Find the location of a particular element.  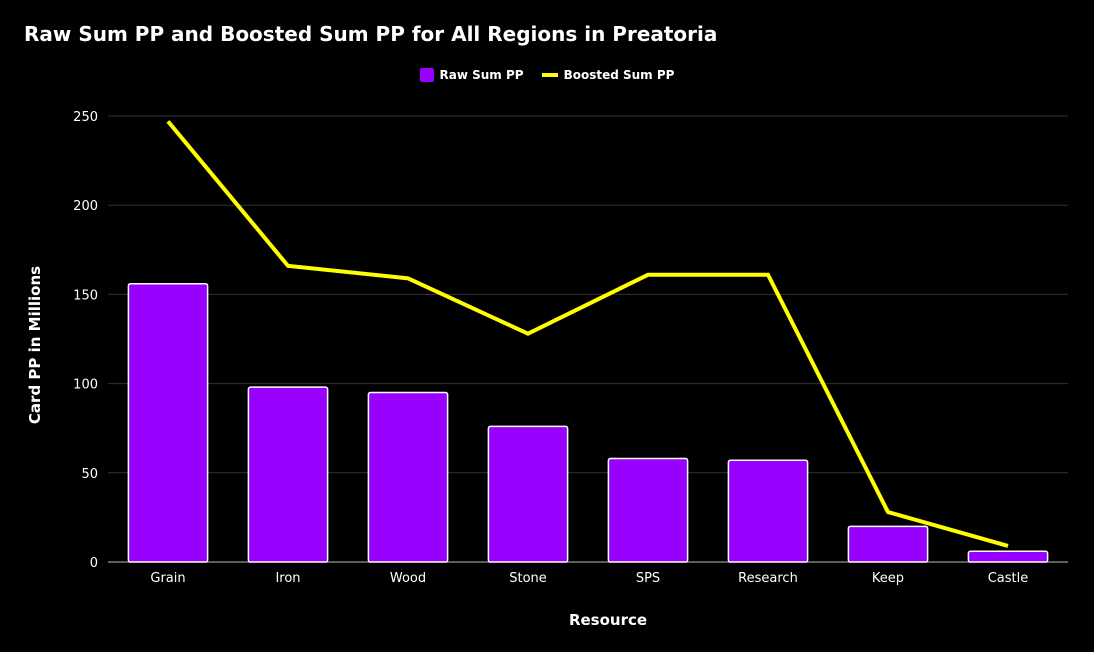

y-tick-label: 200 is located at coordinates (85, 206).